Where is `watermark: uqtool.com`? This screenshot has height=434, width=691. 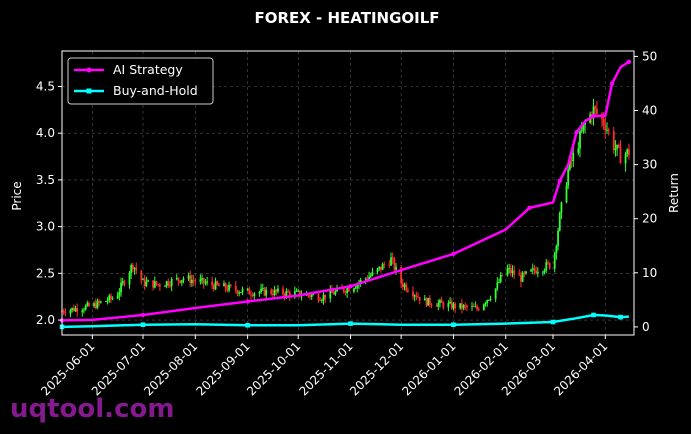 watermark: uqtool.com is located at coordinates (92, 409).